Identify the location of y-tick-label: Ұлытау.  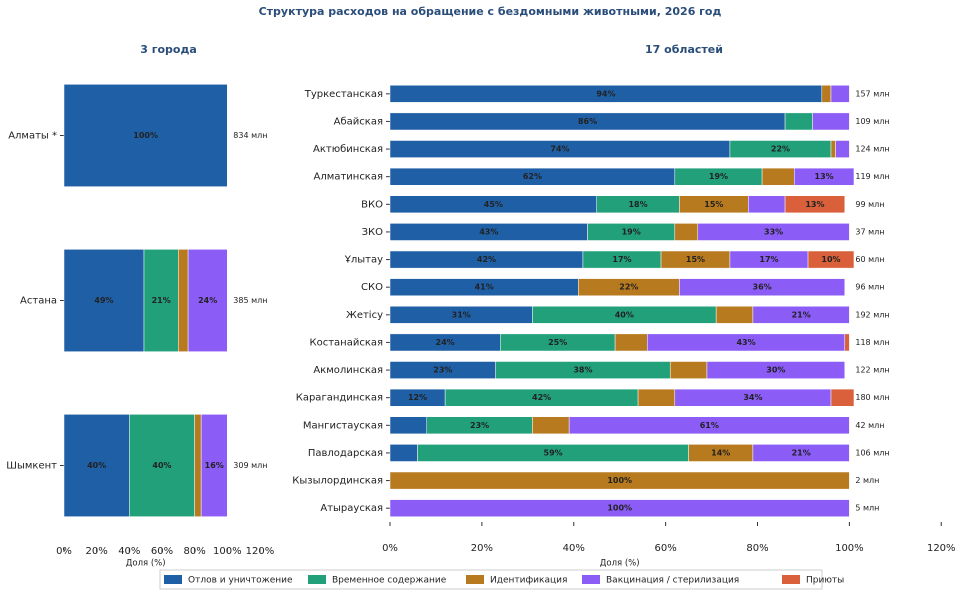
(363, 260).